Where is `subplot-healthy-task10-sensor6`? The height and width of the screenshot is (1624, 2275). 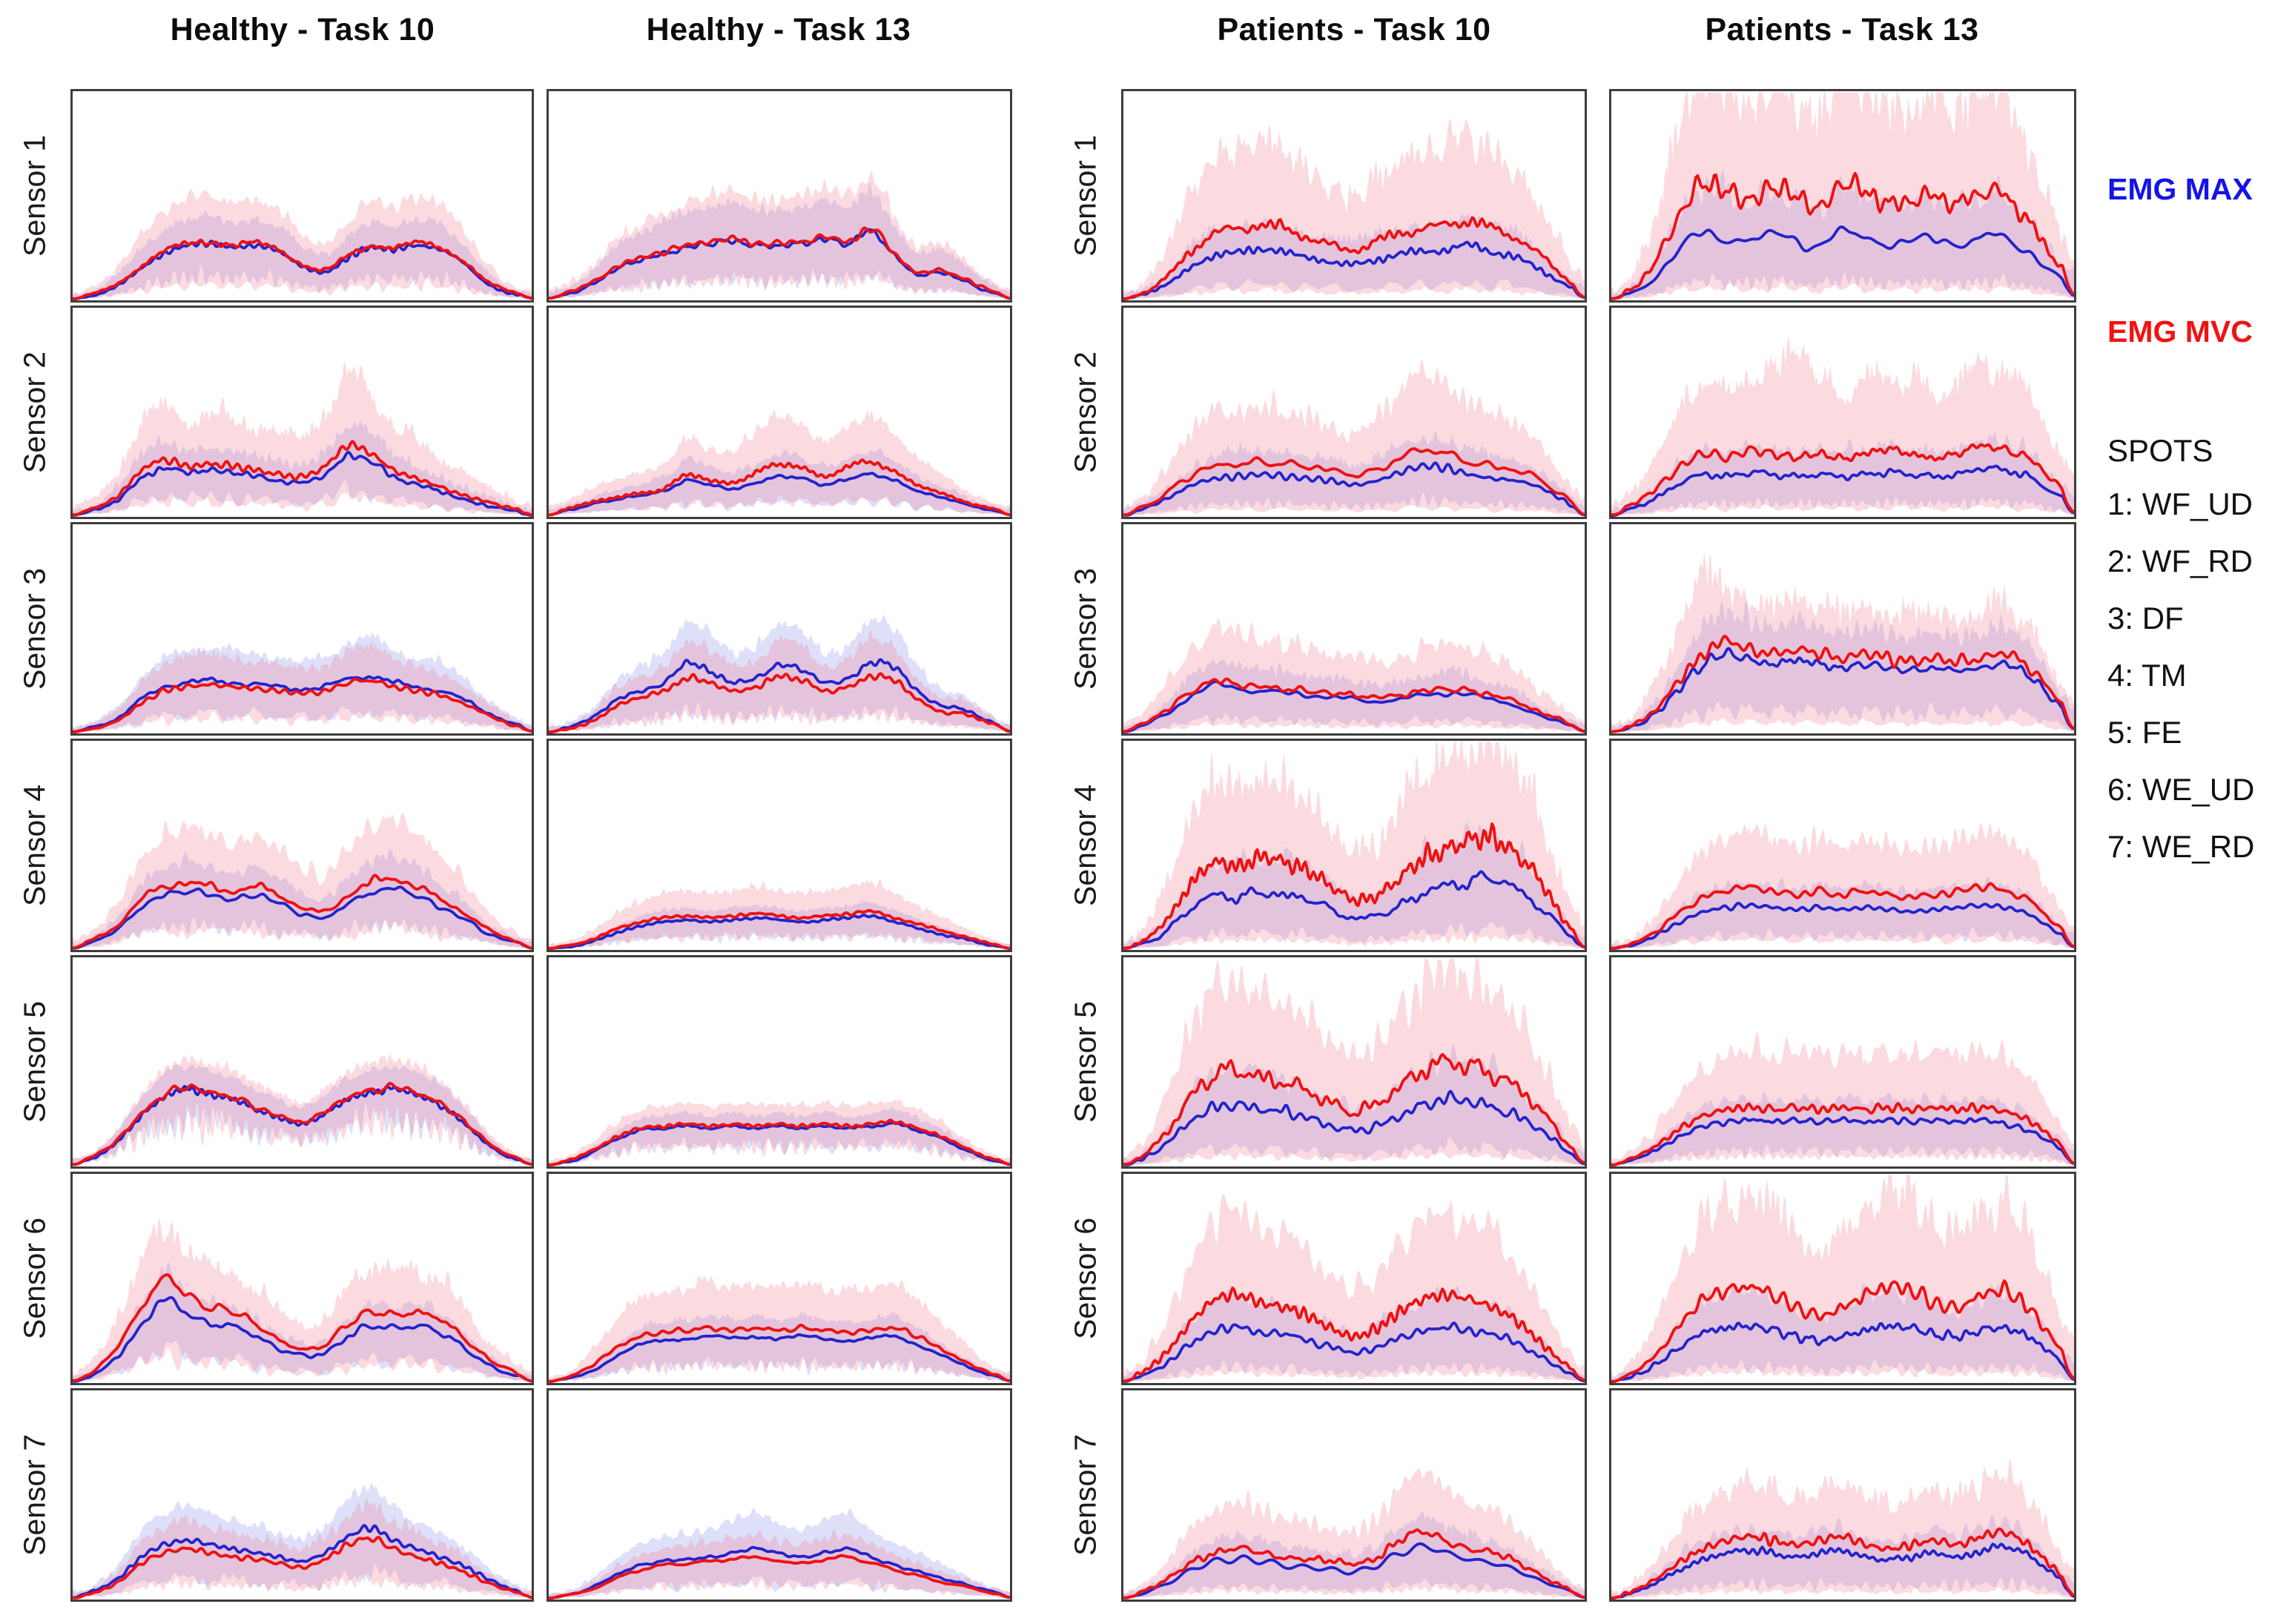
subplot-healthy-task10-sensor6 is located at coordinates (302, 1278).